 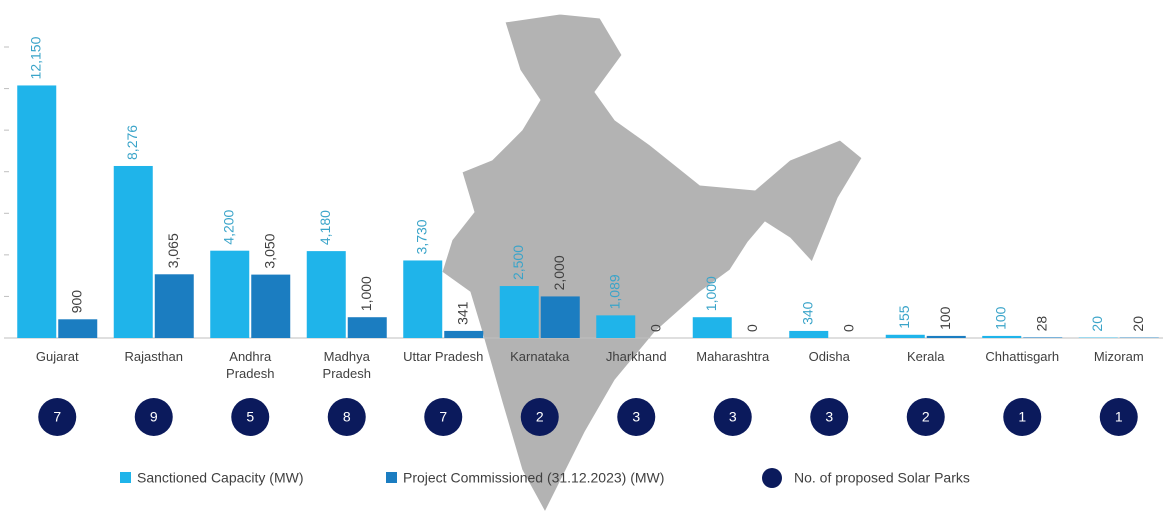 I want to click on data-label: 2,000, so click(x=559, y=272).